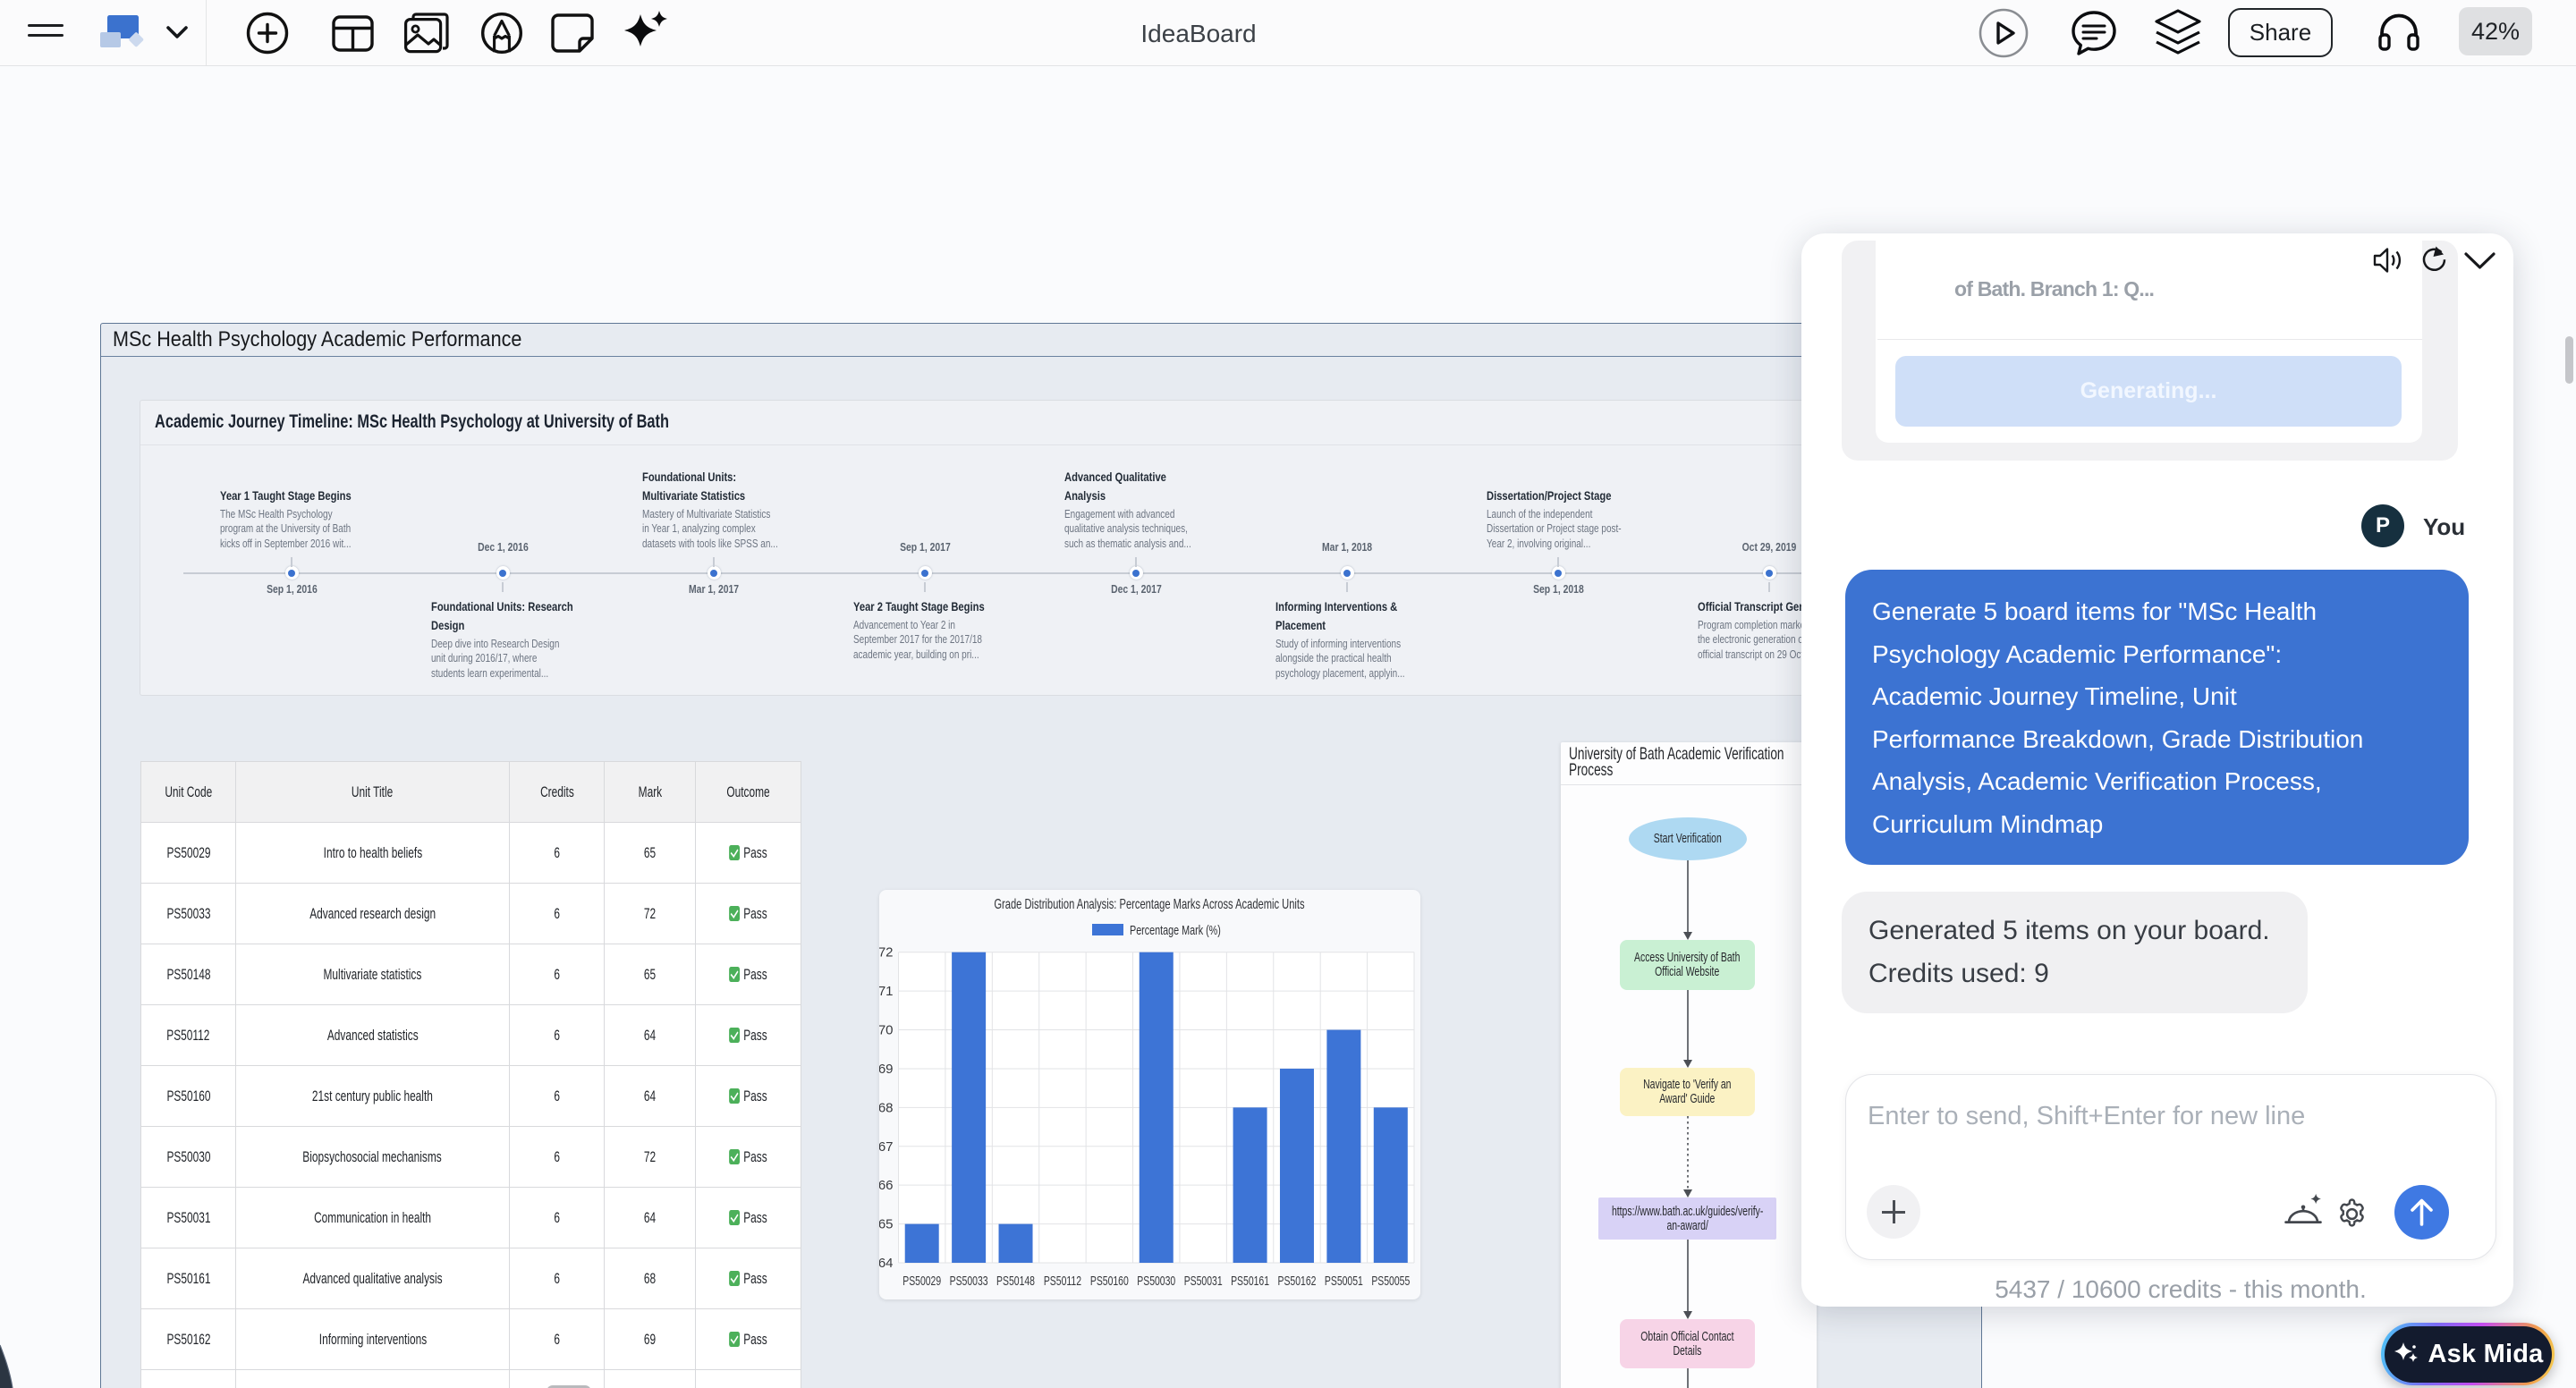 The image size is (2576, 1388). I want to click on svg-text: 66, so click(886, 1185).